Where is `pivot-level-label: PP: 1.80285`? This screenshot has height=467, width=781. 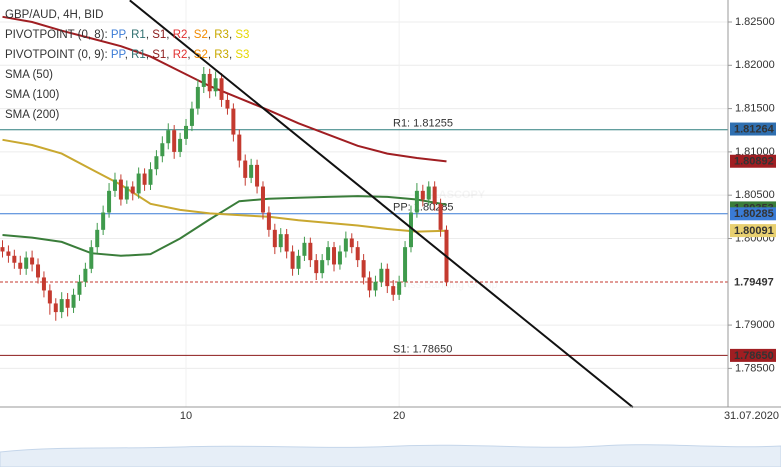
pivot-level-label: PP: 1.80285 is located at coordinates (423, 208).